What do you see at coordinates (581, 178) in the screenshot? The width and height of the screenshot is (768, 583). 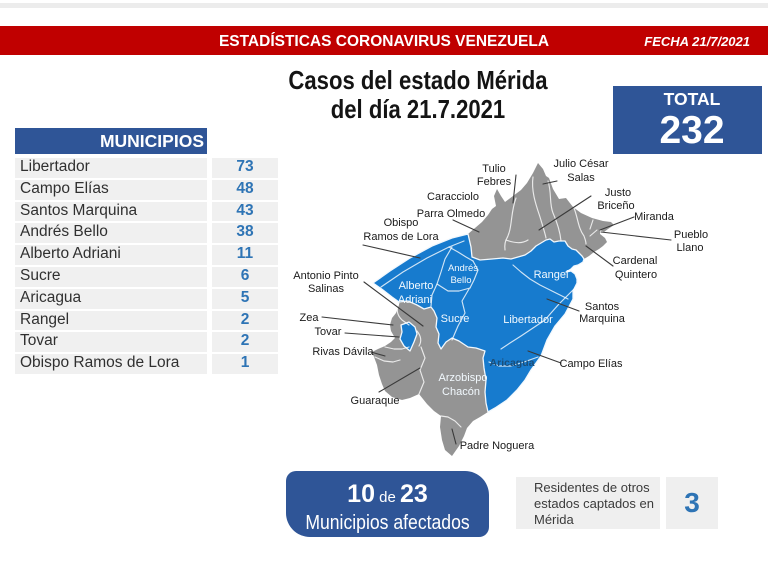 I see `svg-text: Salas` at bounding box center [581, 178].